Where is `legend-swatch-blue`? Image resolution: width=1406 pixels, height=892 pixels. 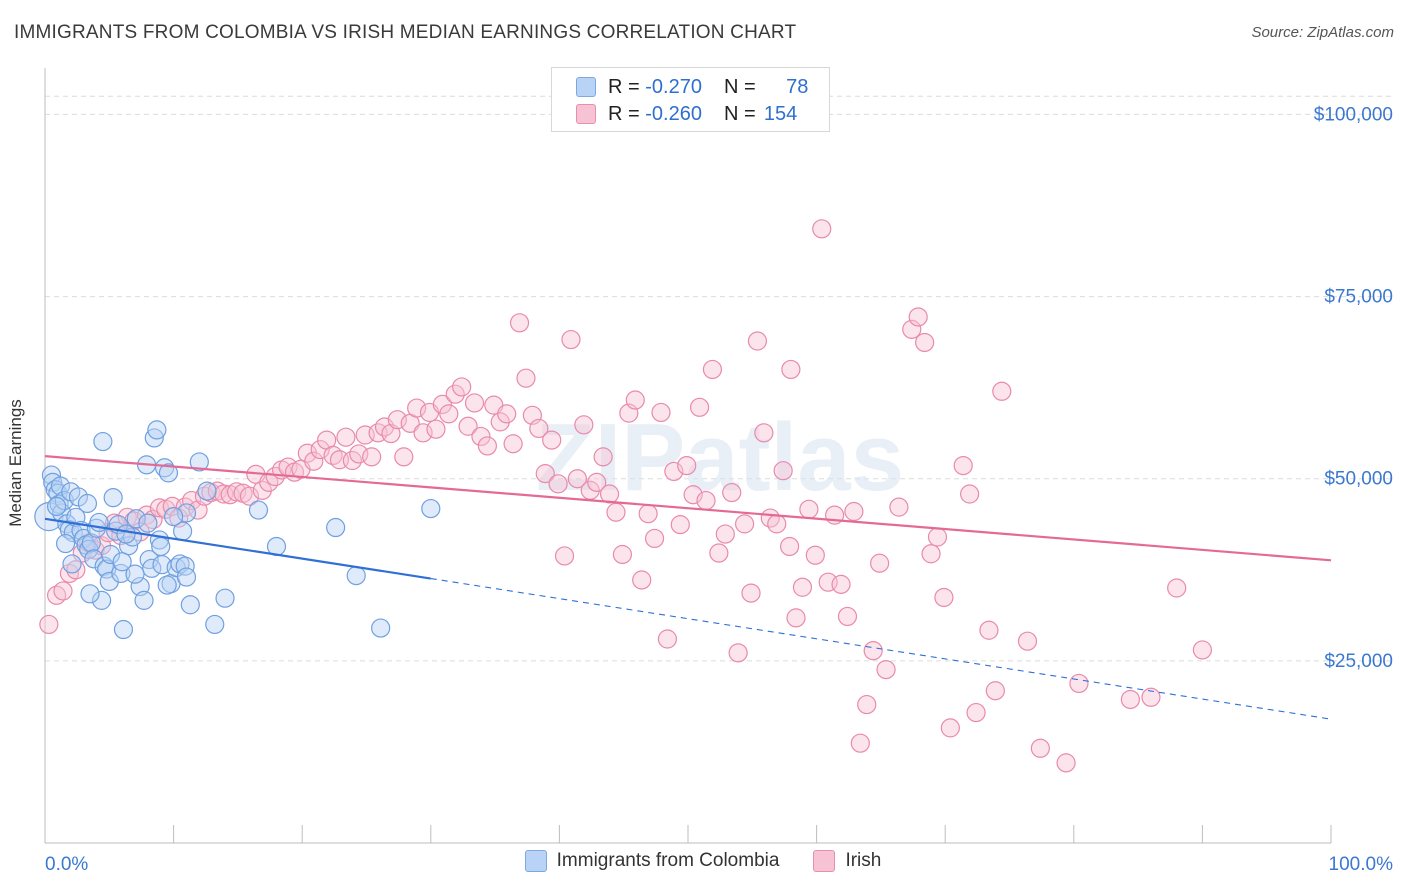 legend-swatch-blue is located at coordinates (535, 861).